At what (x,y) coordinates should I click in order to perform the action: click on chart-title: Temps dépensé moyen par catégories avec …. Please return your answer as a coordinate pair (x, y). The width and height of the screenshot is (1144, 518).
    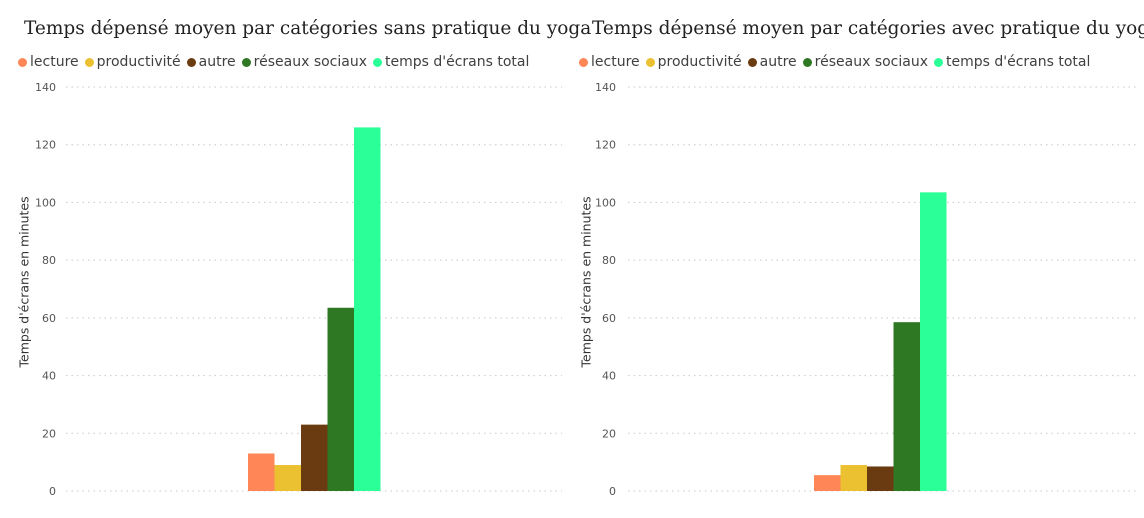
    Looking at the image, I should click on (868, 28).